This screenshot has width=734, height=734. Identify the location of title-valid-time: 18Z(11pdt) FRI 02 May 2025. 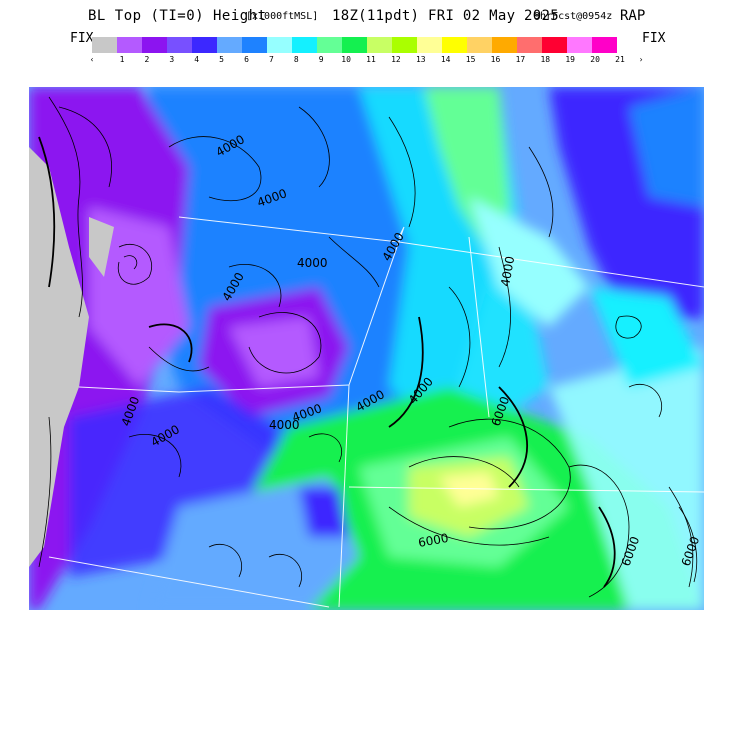
(445, 16).